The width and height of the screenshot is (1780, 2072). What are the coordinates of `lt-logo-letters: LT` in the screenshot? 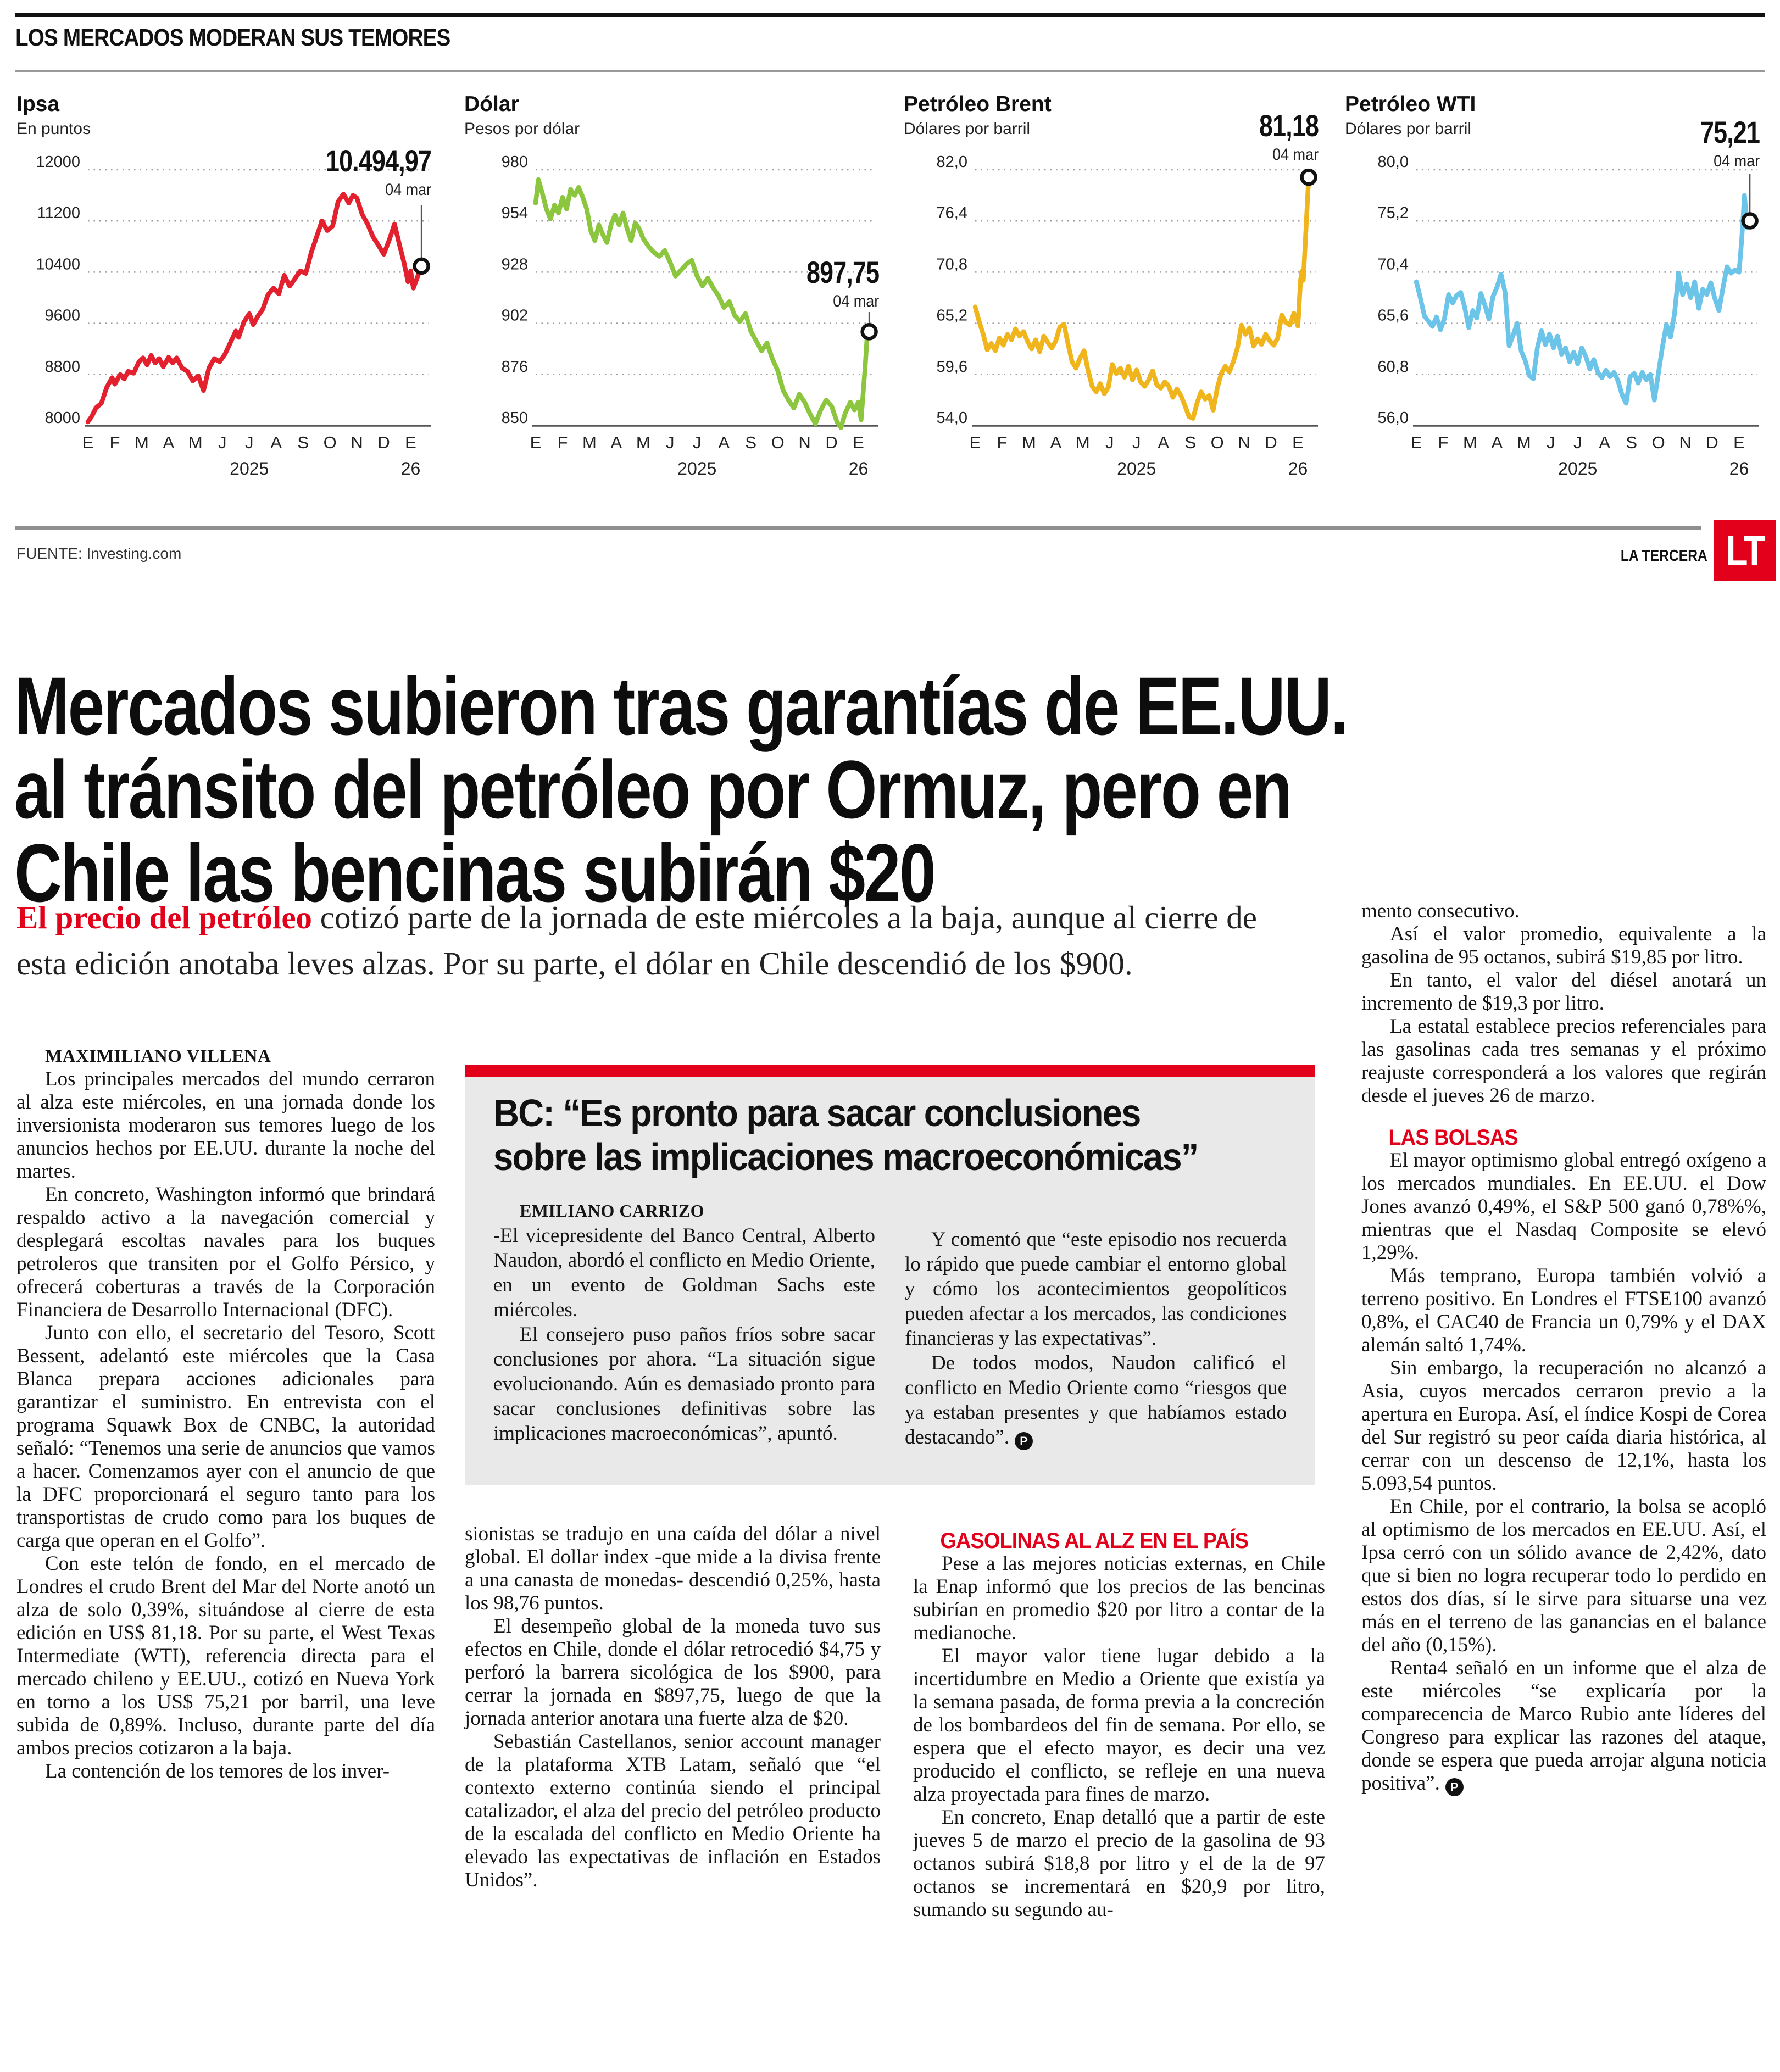 It's located at (1746, 550).